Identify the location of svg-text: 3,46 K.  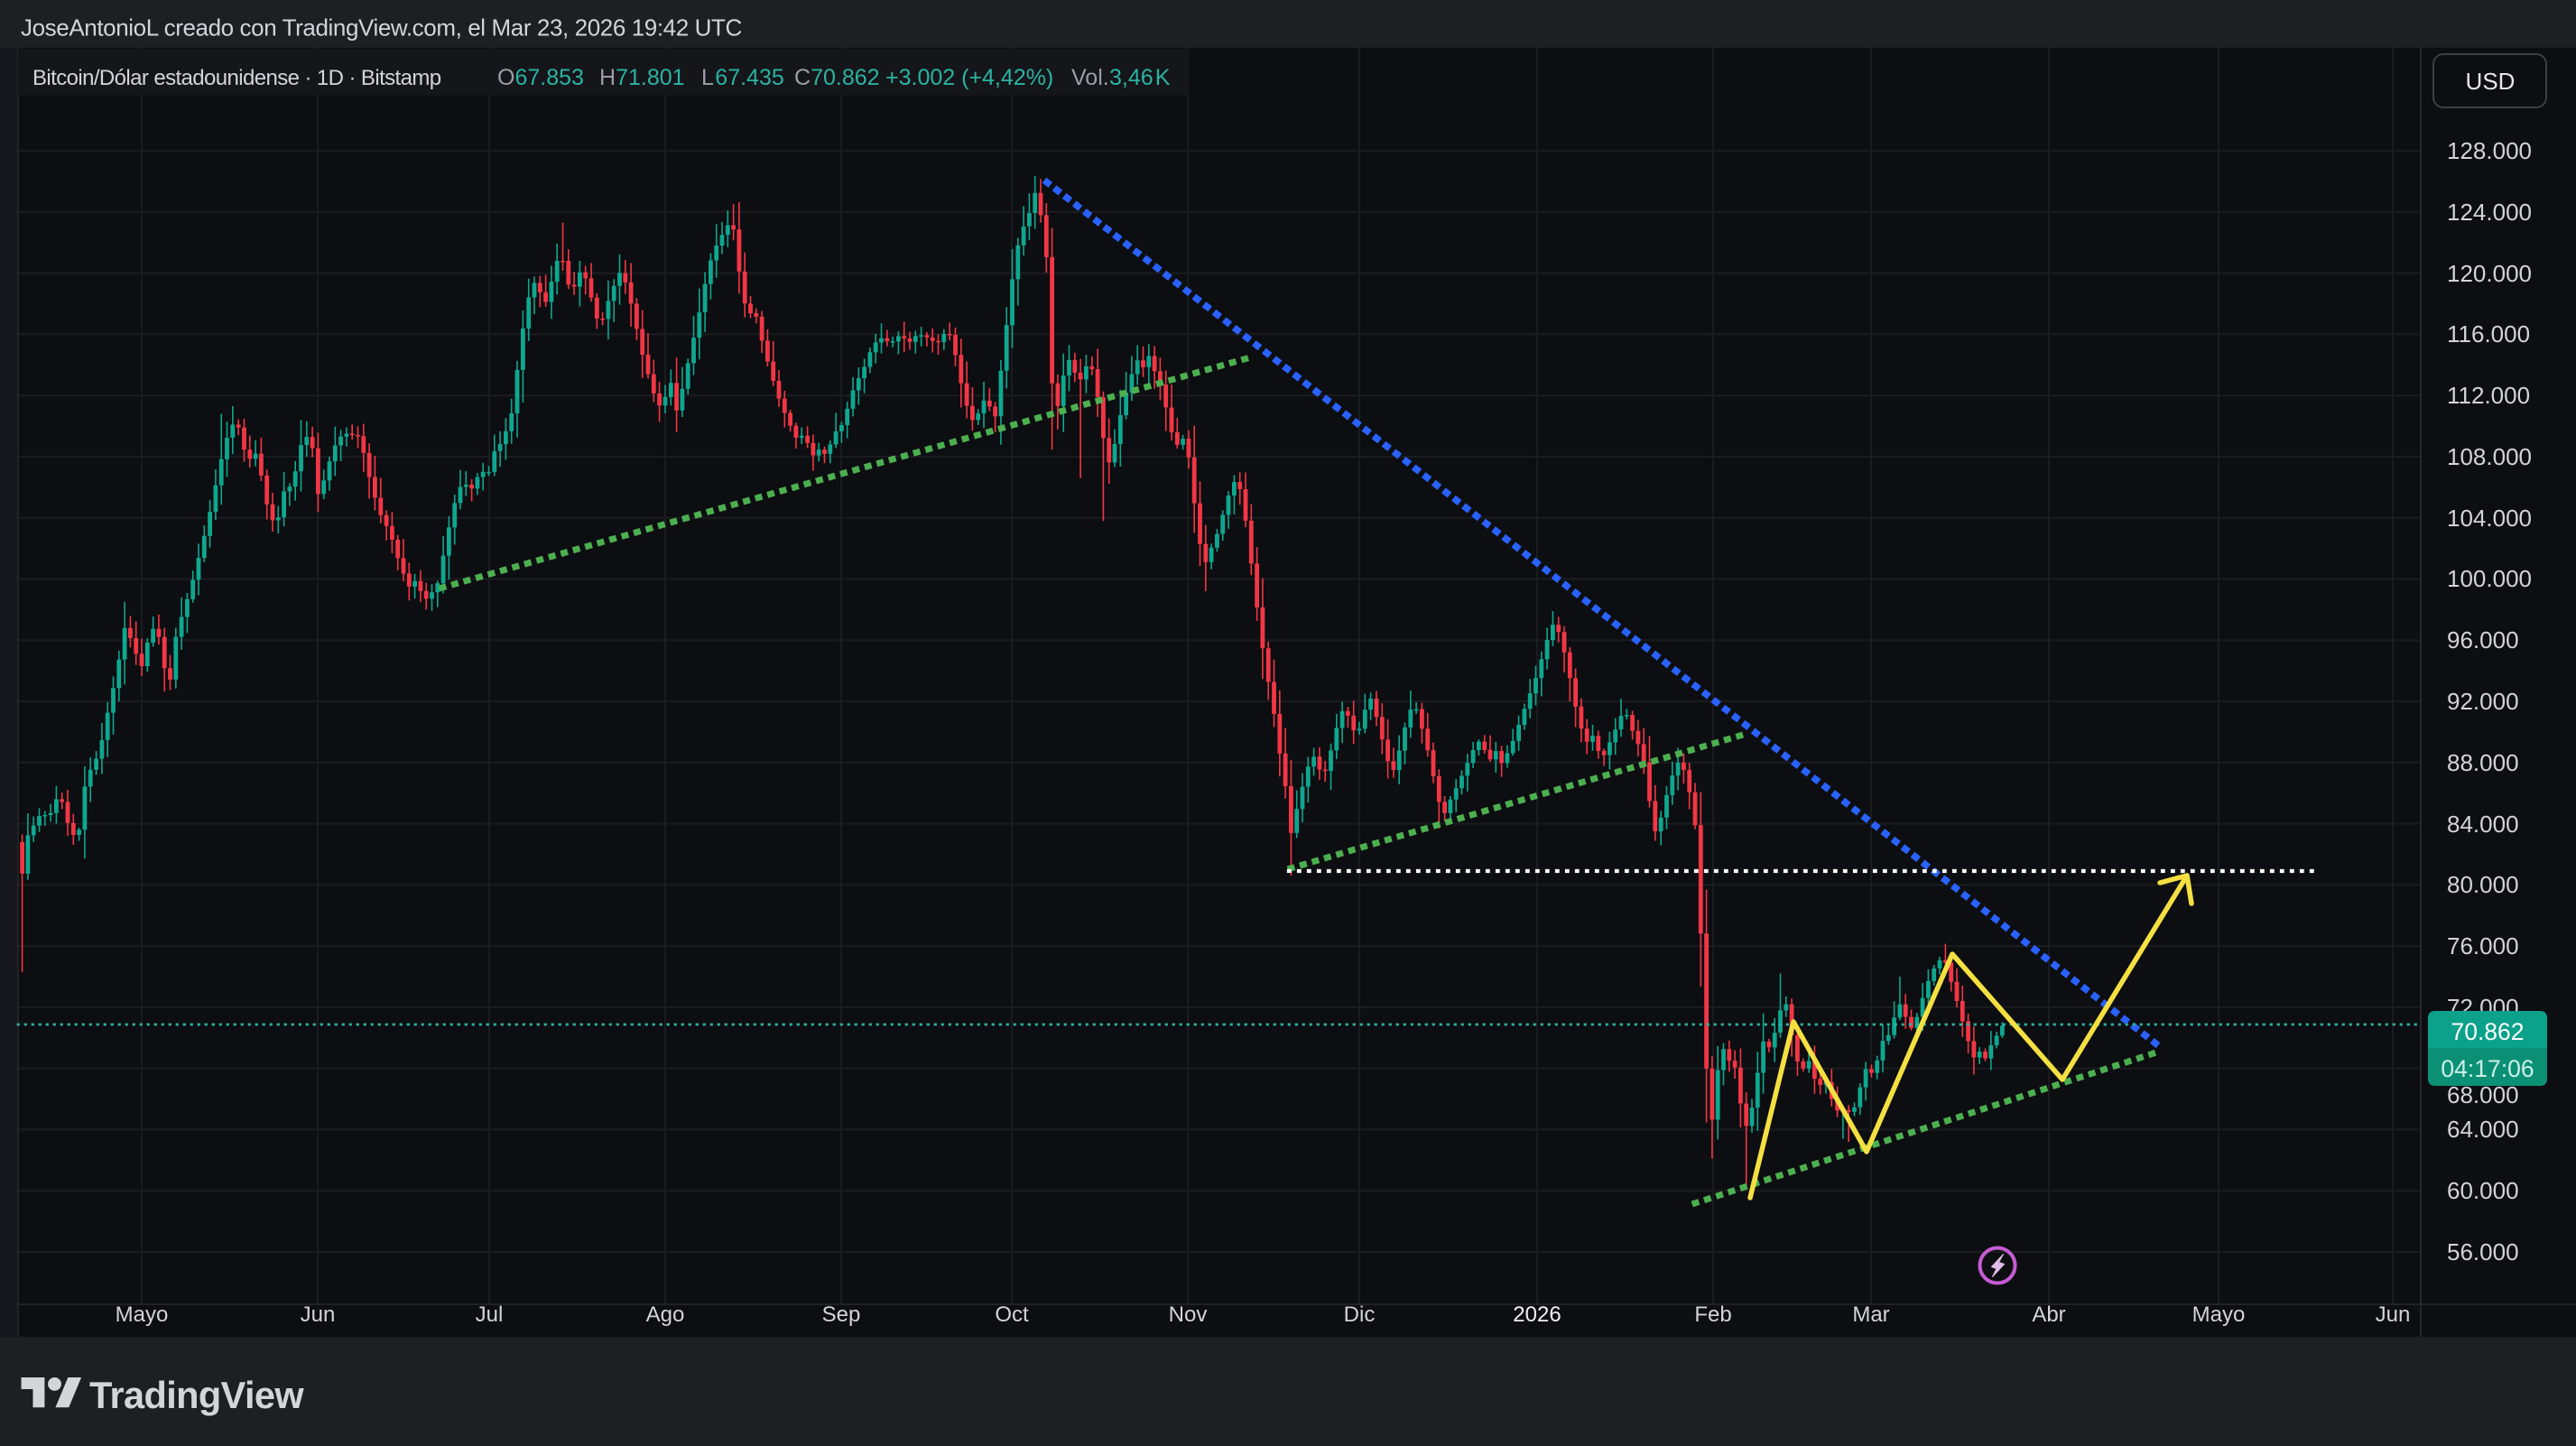
(1140, 78).